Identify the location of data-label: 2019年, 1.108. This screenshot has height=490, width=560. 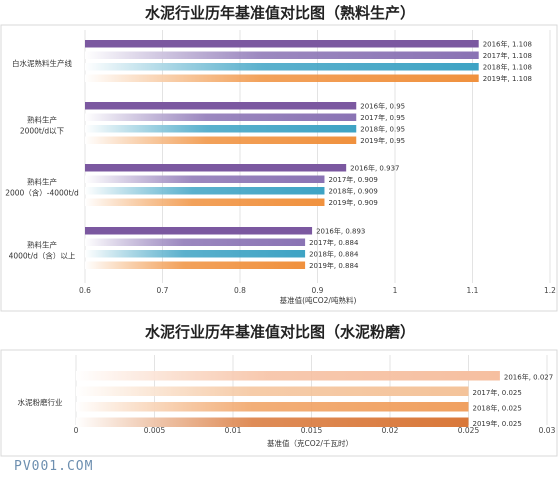
(507, 78).